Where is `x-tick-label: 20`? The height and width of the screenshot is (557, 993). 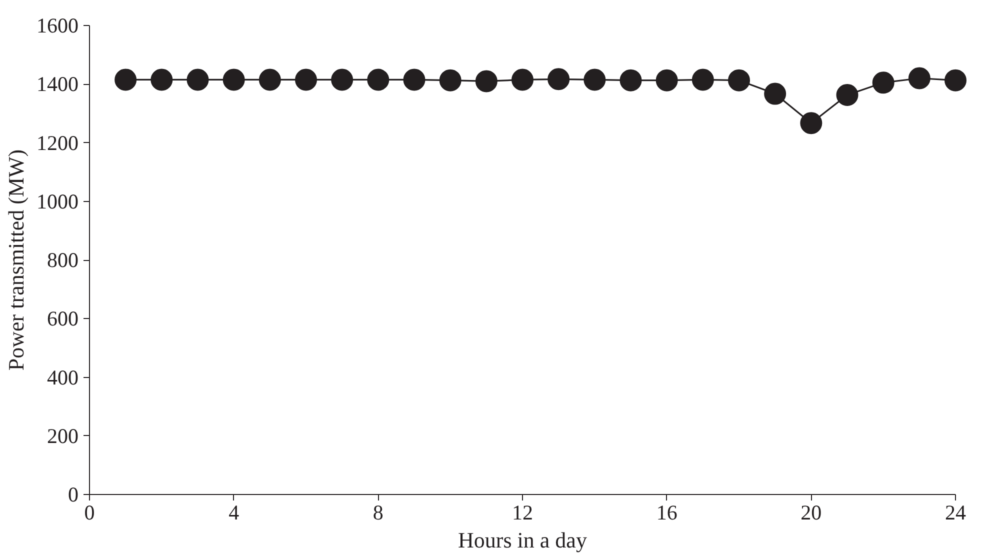
x-tick-label: 20 is located at coordinates (811, 512).